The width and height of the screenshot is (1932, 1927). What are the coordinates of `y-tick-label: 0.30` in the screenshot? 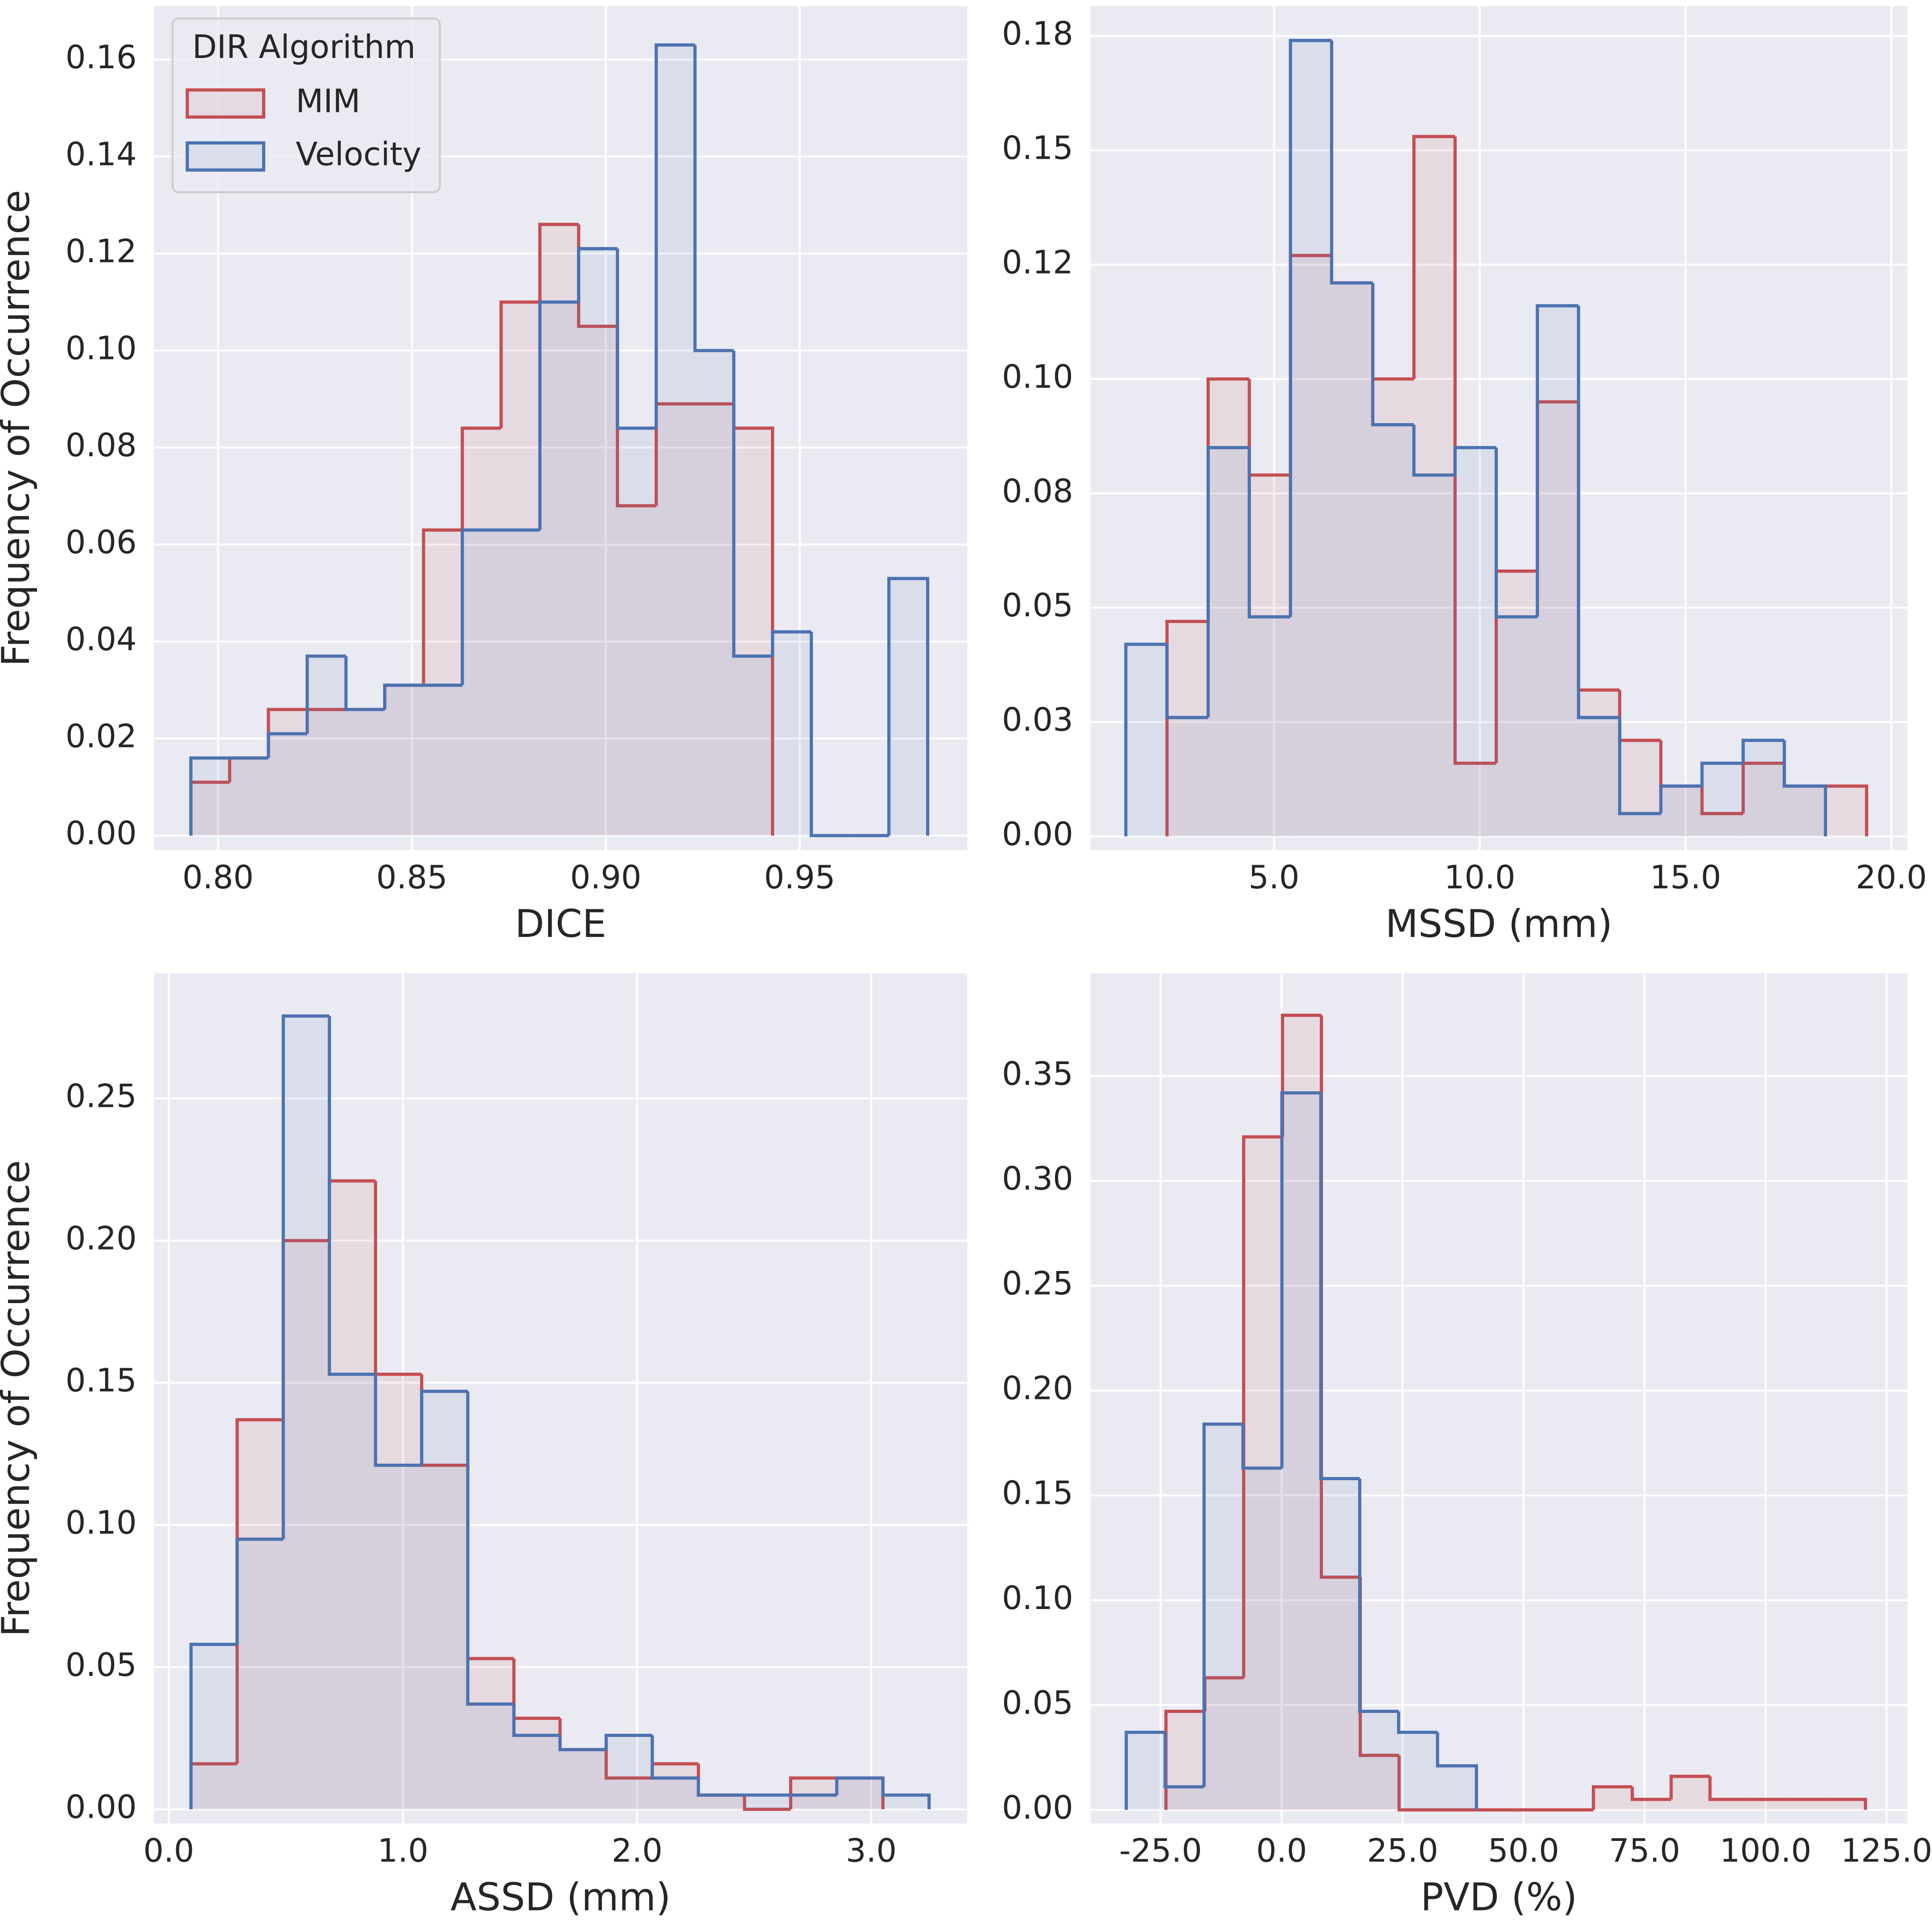 It's located at (1037, 1178).